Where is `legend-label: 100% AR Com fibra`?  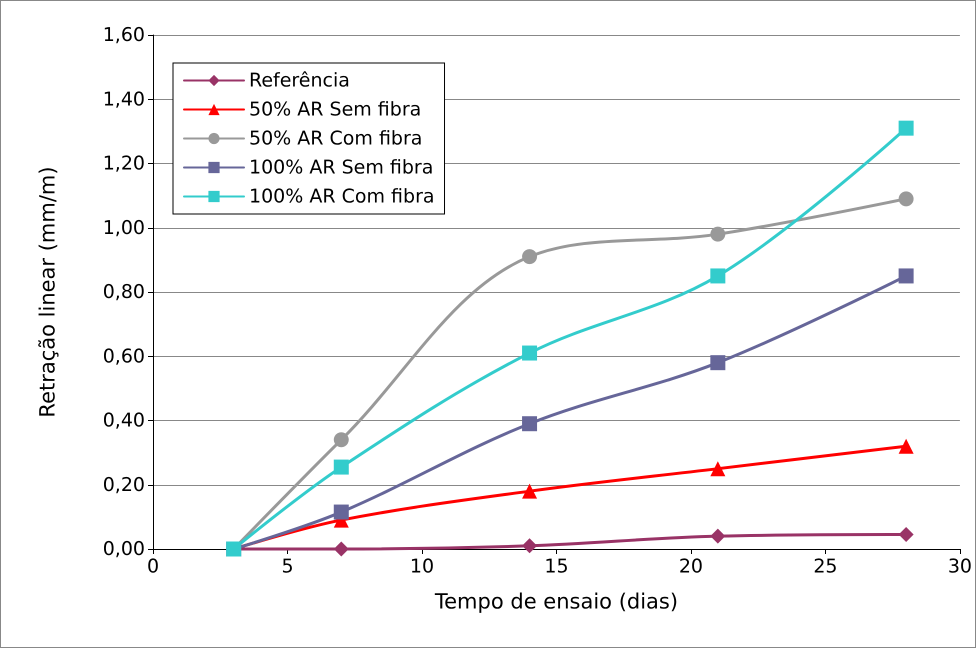 legend-label: 100% AR Com fibra is located at coordinates (342, 197).